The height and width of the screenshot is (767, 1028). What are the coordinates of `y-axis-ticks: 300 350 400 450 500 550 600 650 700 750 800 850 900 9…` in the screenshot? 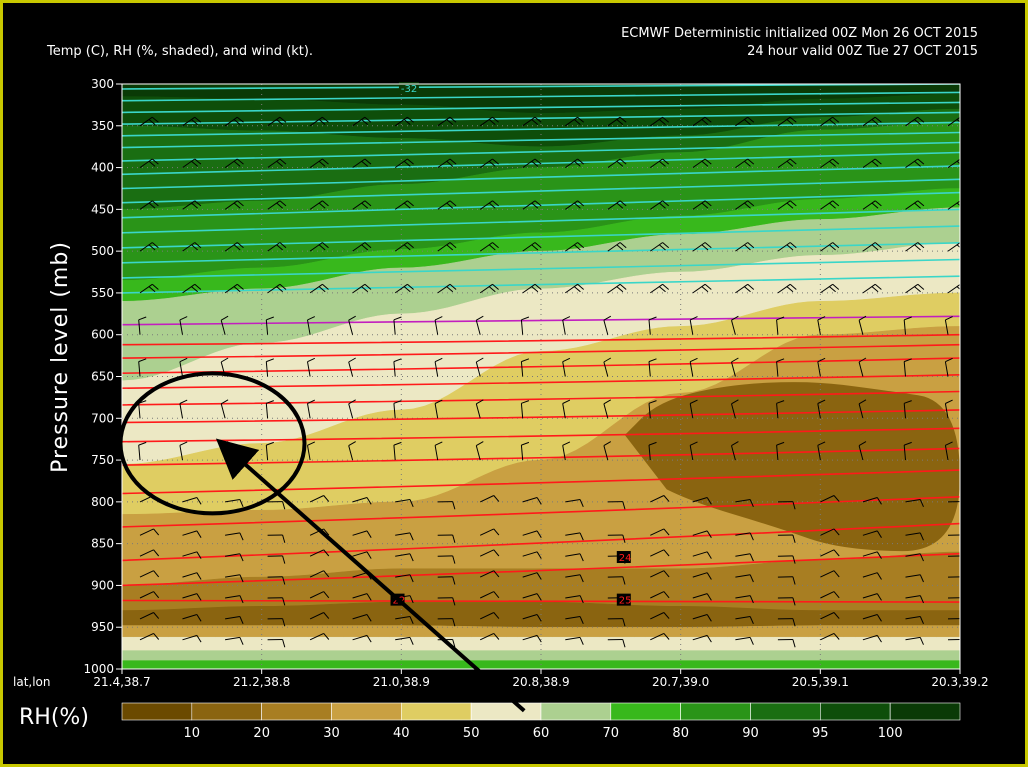 It's located at (102, 376).